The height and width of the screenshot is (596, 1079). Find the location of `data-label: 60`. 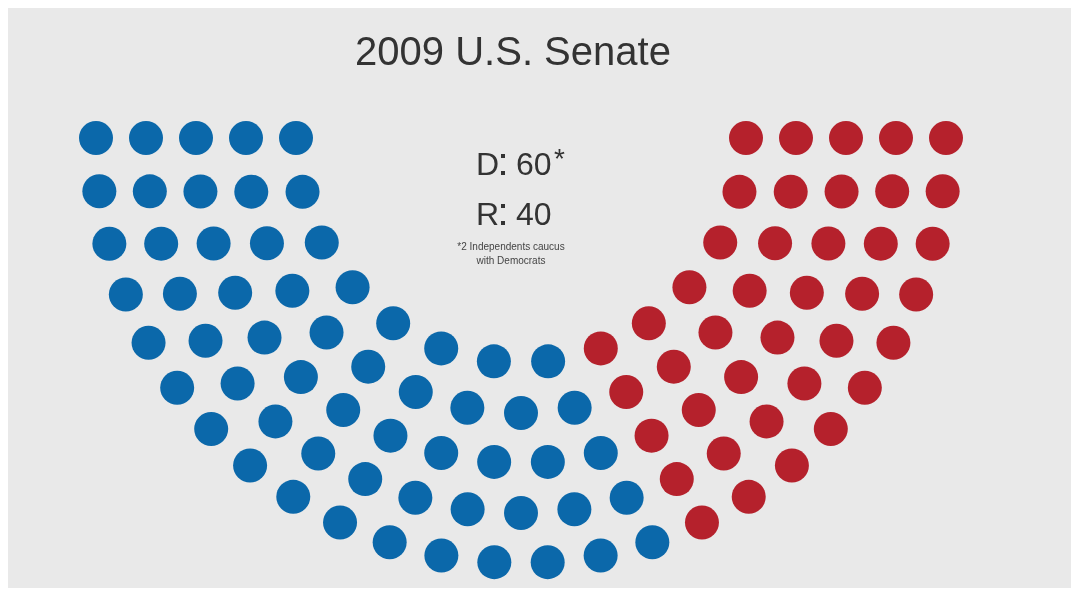

data-label: 60 is located at coordinates (534, 164).